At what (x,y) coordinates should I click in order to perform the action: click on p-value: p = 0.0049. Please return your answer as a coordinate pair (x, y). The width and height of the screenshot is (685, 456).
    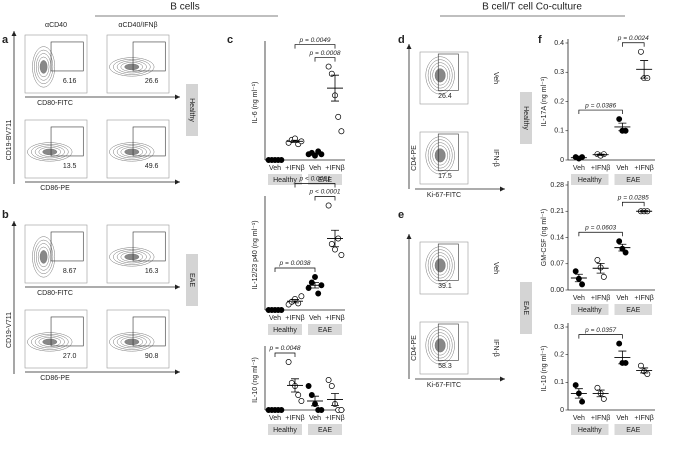
    Looking at the image, I should click on (315, 40).